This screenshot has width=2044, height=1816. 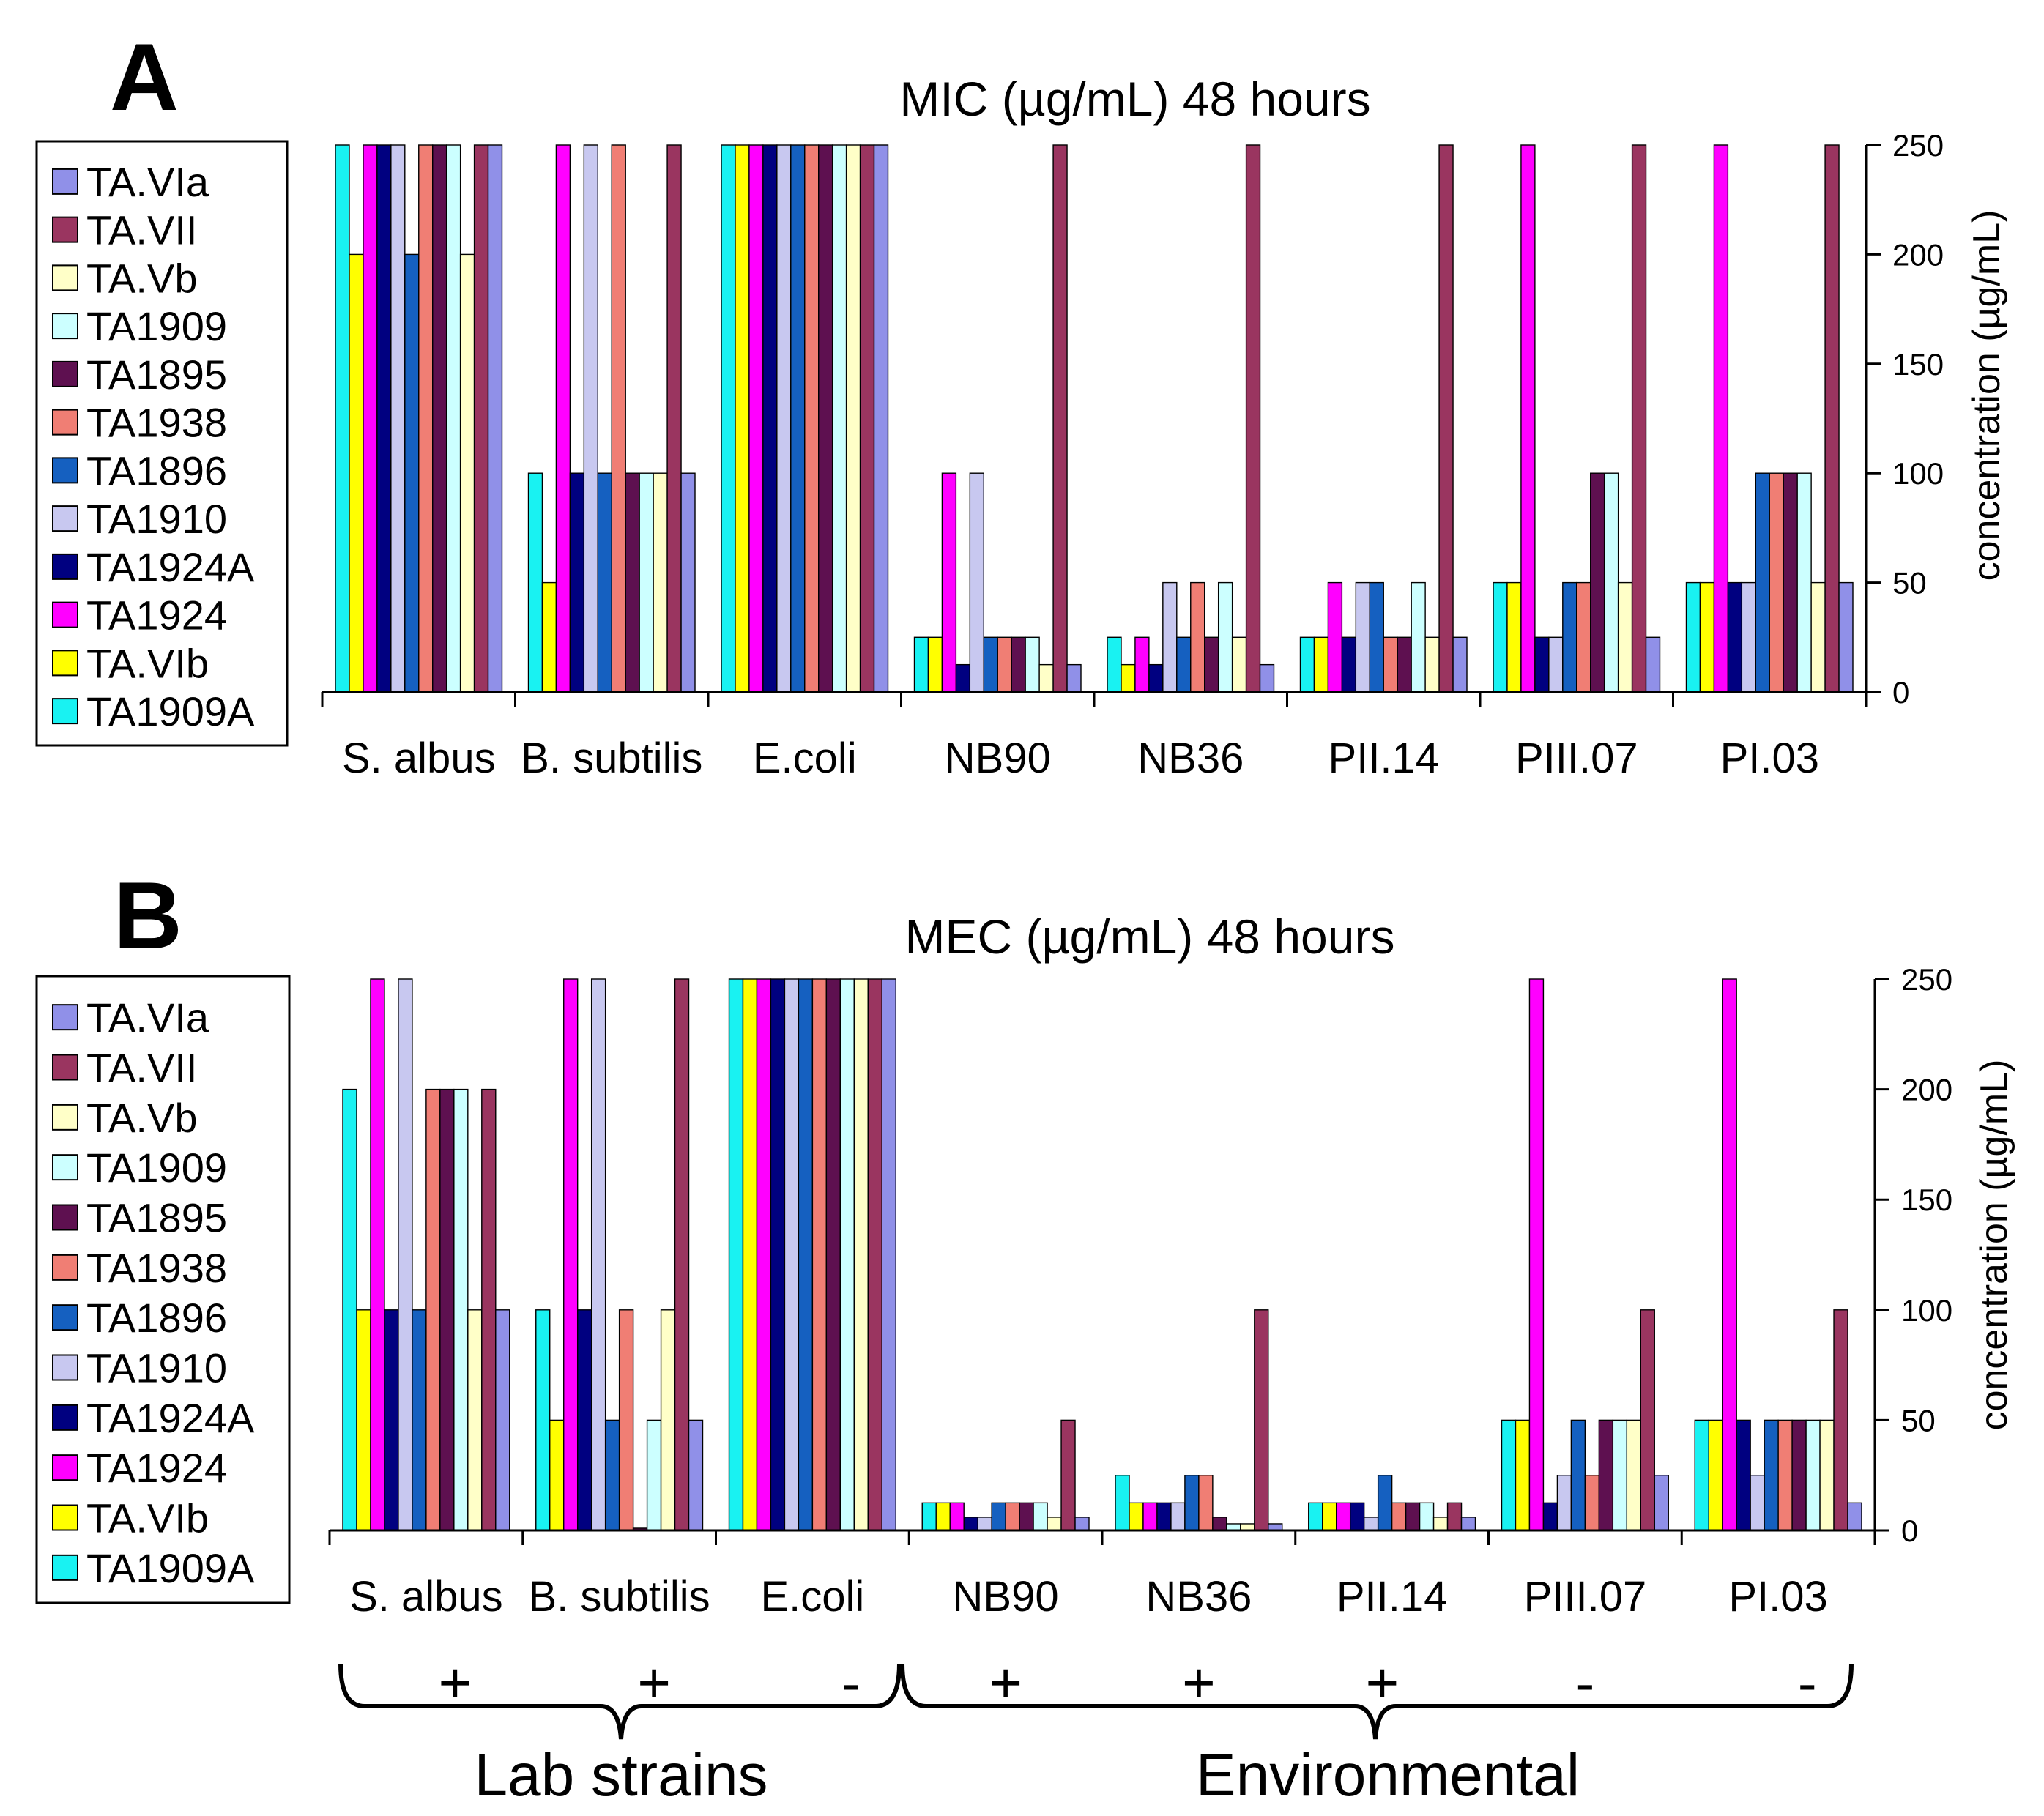 I want to click on bar-a-pii-14-ta1924, so click(x=1335, y=637).